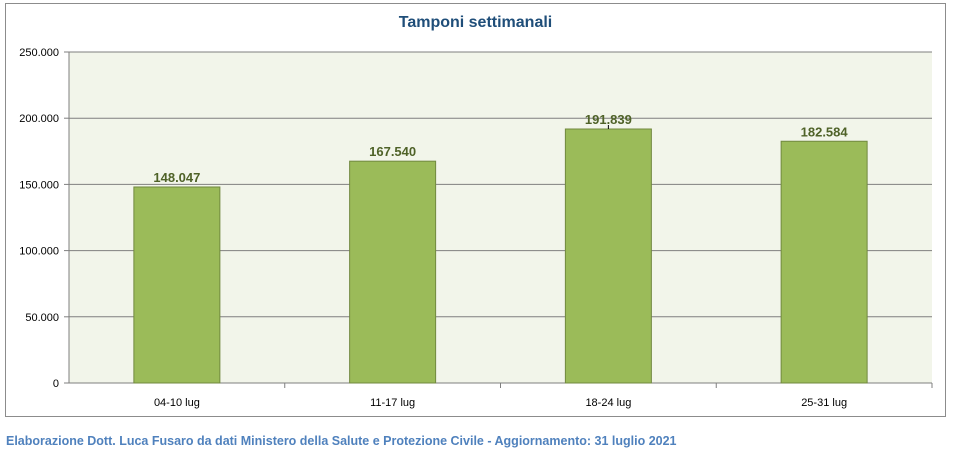  Describe the element at coordinates (608, 403) in the screenshot. I see `x-tick-label: 18-24 lug` at that location.